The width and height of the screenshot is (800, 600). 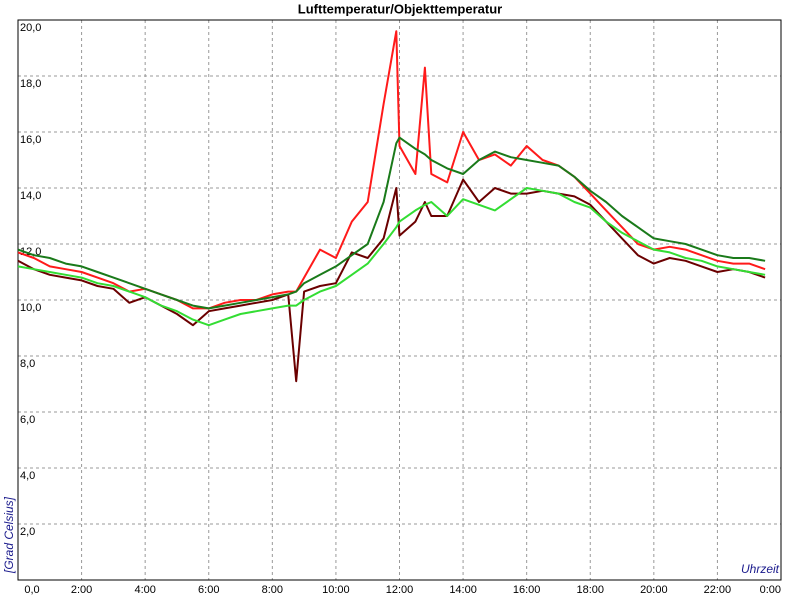 I want to click on x-tick-label: 2:00, so click(x=81, y=590).